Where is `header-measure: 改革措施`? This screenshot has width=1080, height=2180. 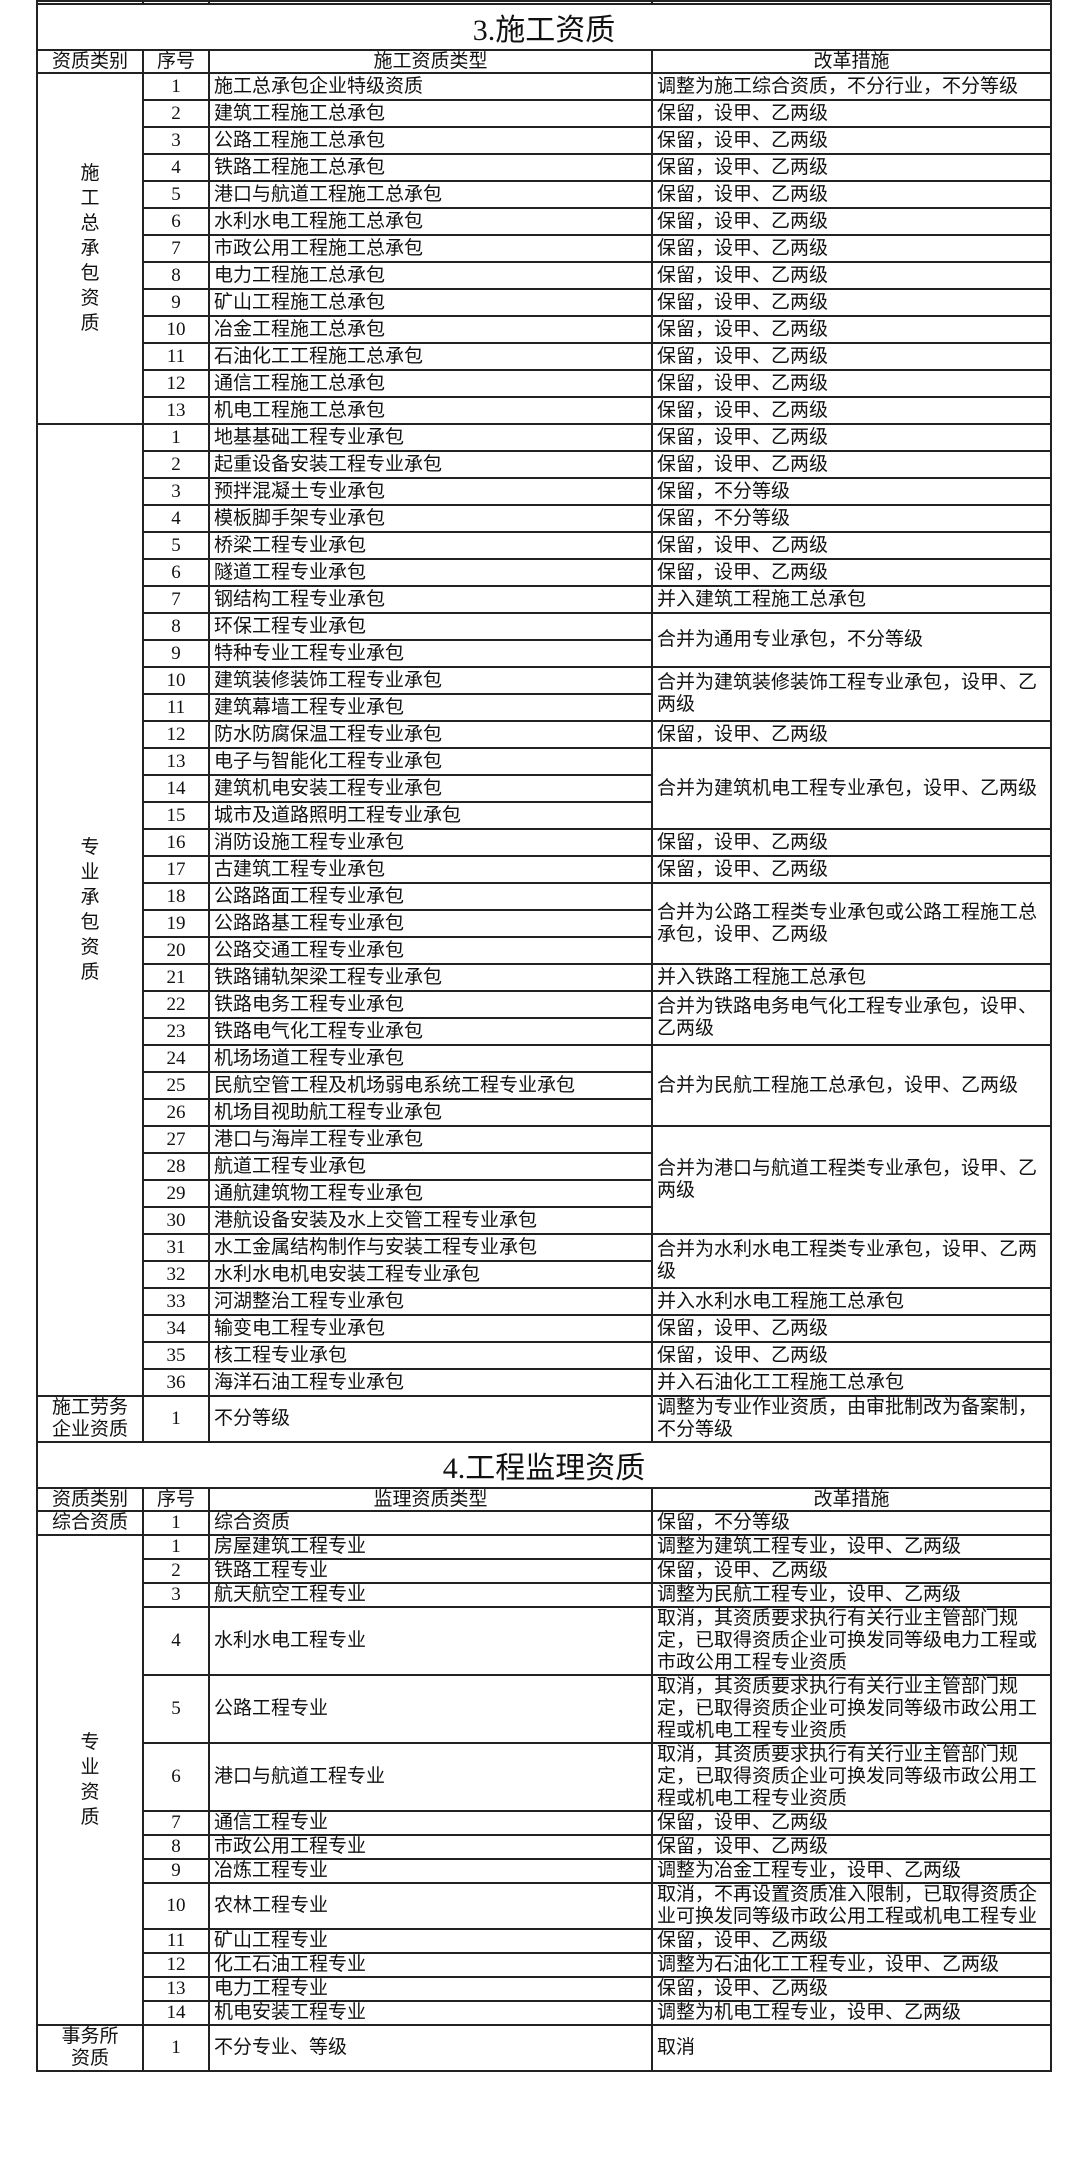
header-measure: 改革措施 is located at coordinates (851, 1499).